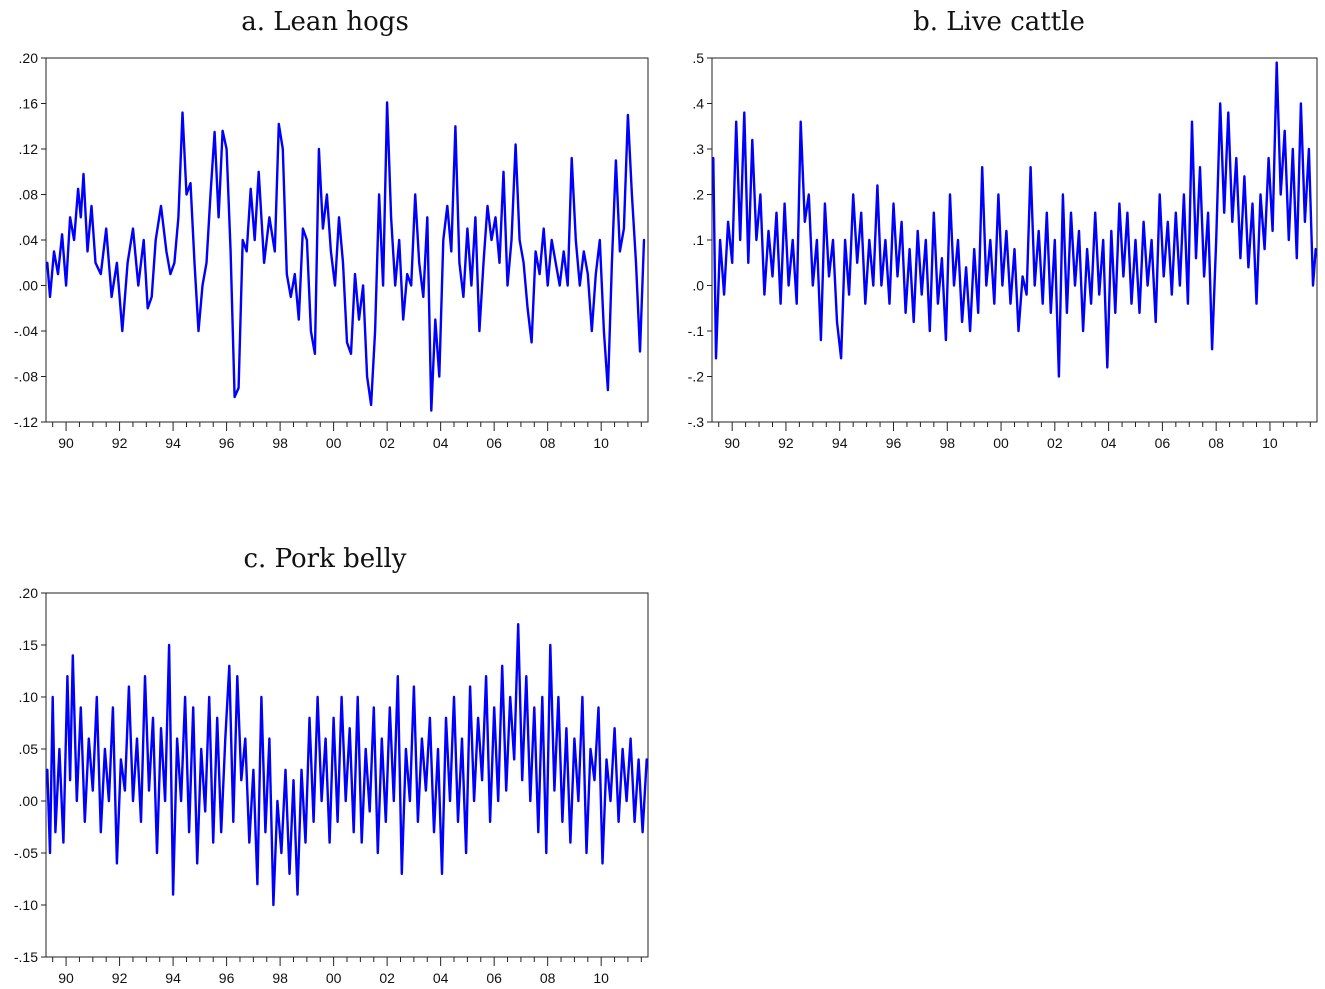 The width and height of the screenshot is (1325, 989). What do you see at coordinates (1055, 443) in the screenshot?
I see `x-tick-label-live-cattle: 02` at bounding box center [1055, 443].